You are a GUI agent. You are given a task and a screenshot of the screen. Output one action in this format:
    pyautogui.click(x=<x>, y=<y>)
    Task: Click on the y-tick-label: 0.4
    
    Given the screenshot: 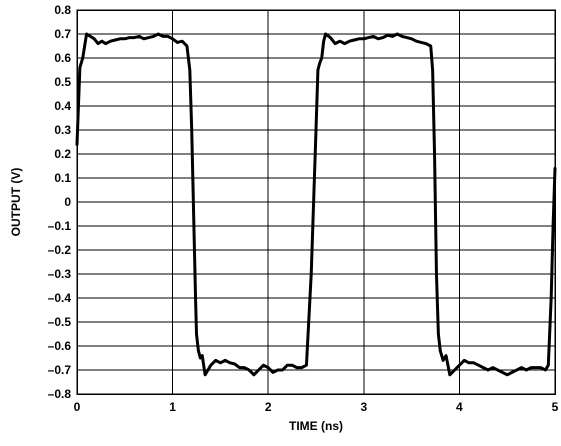 What is the action you would take?
    pyautogui.click(x=62, y=106)
    